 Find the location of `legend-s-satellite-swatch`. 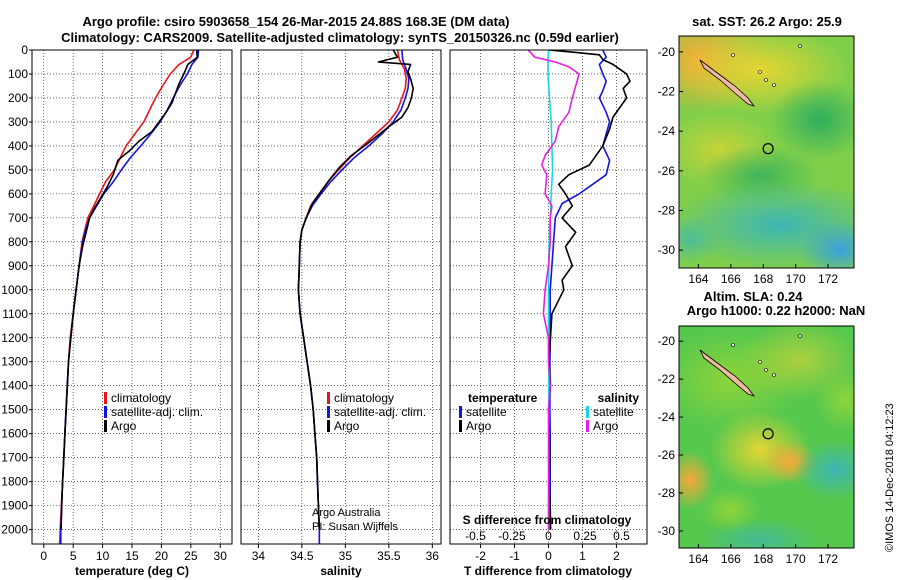

legend-s-satellite-swatch is located at coordinates (587, 412).